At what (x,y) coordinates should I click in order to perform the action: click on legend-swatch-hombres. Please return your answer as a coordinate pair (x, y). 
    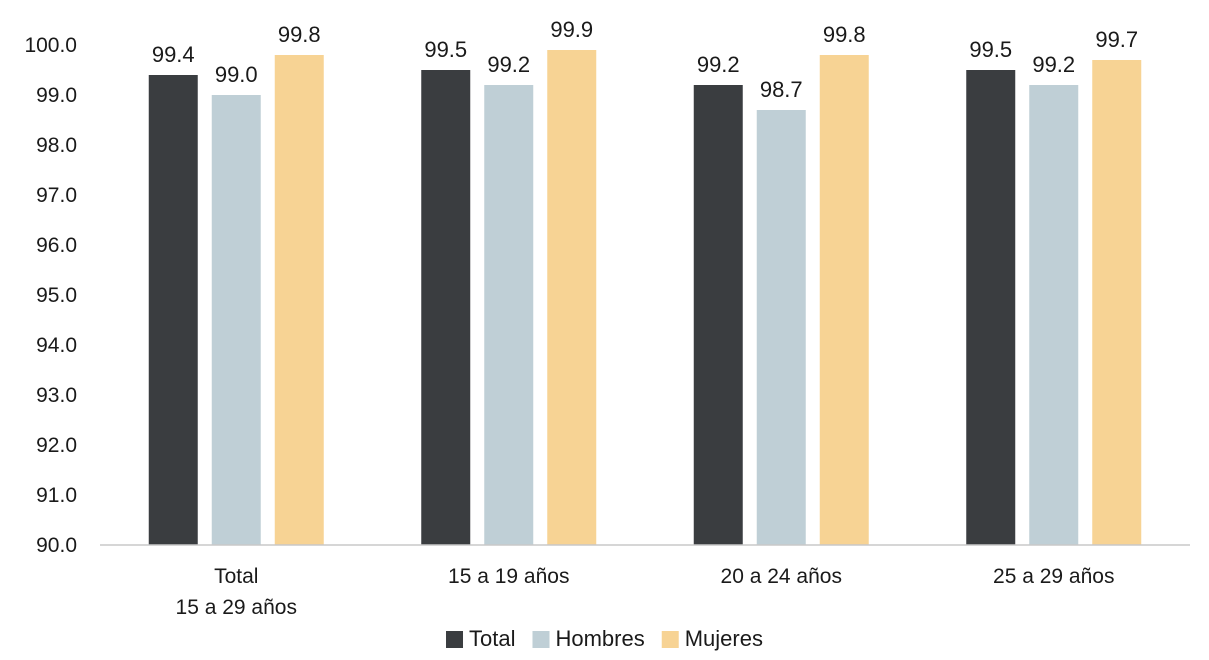
    Looking at the image, I should click on (541, 639).